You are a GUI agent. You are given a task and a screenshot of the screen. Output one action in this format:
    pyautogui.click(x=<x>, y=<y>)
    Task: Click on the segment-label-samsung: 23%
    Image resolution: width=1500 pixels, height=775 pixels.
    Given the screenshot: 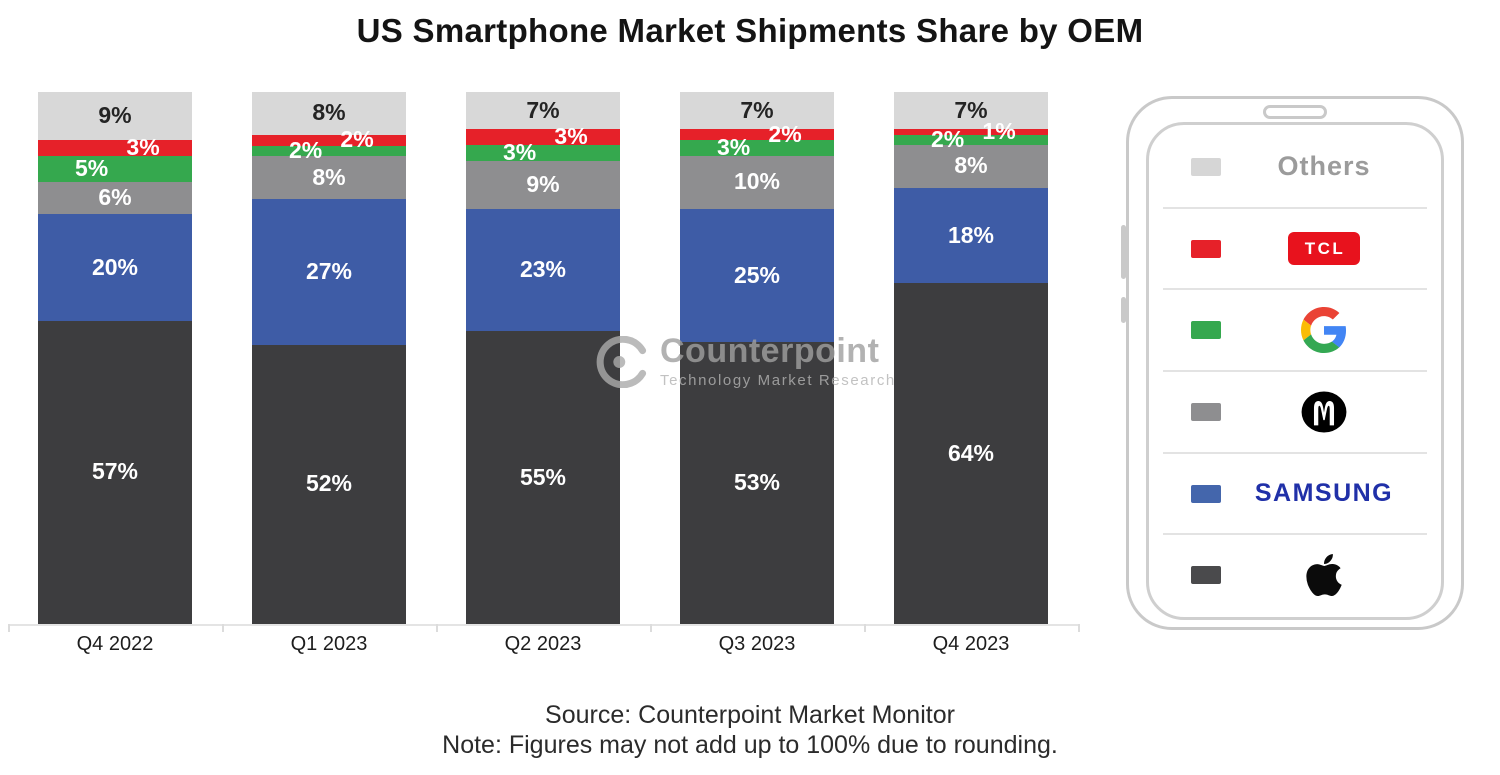 What is the action you would take?
    pyautogui.click(x=543, y=269)
    